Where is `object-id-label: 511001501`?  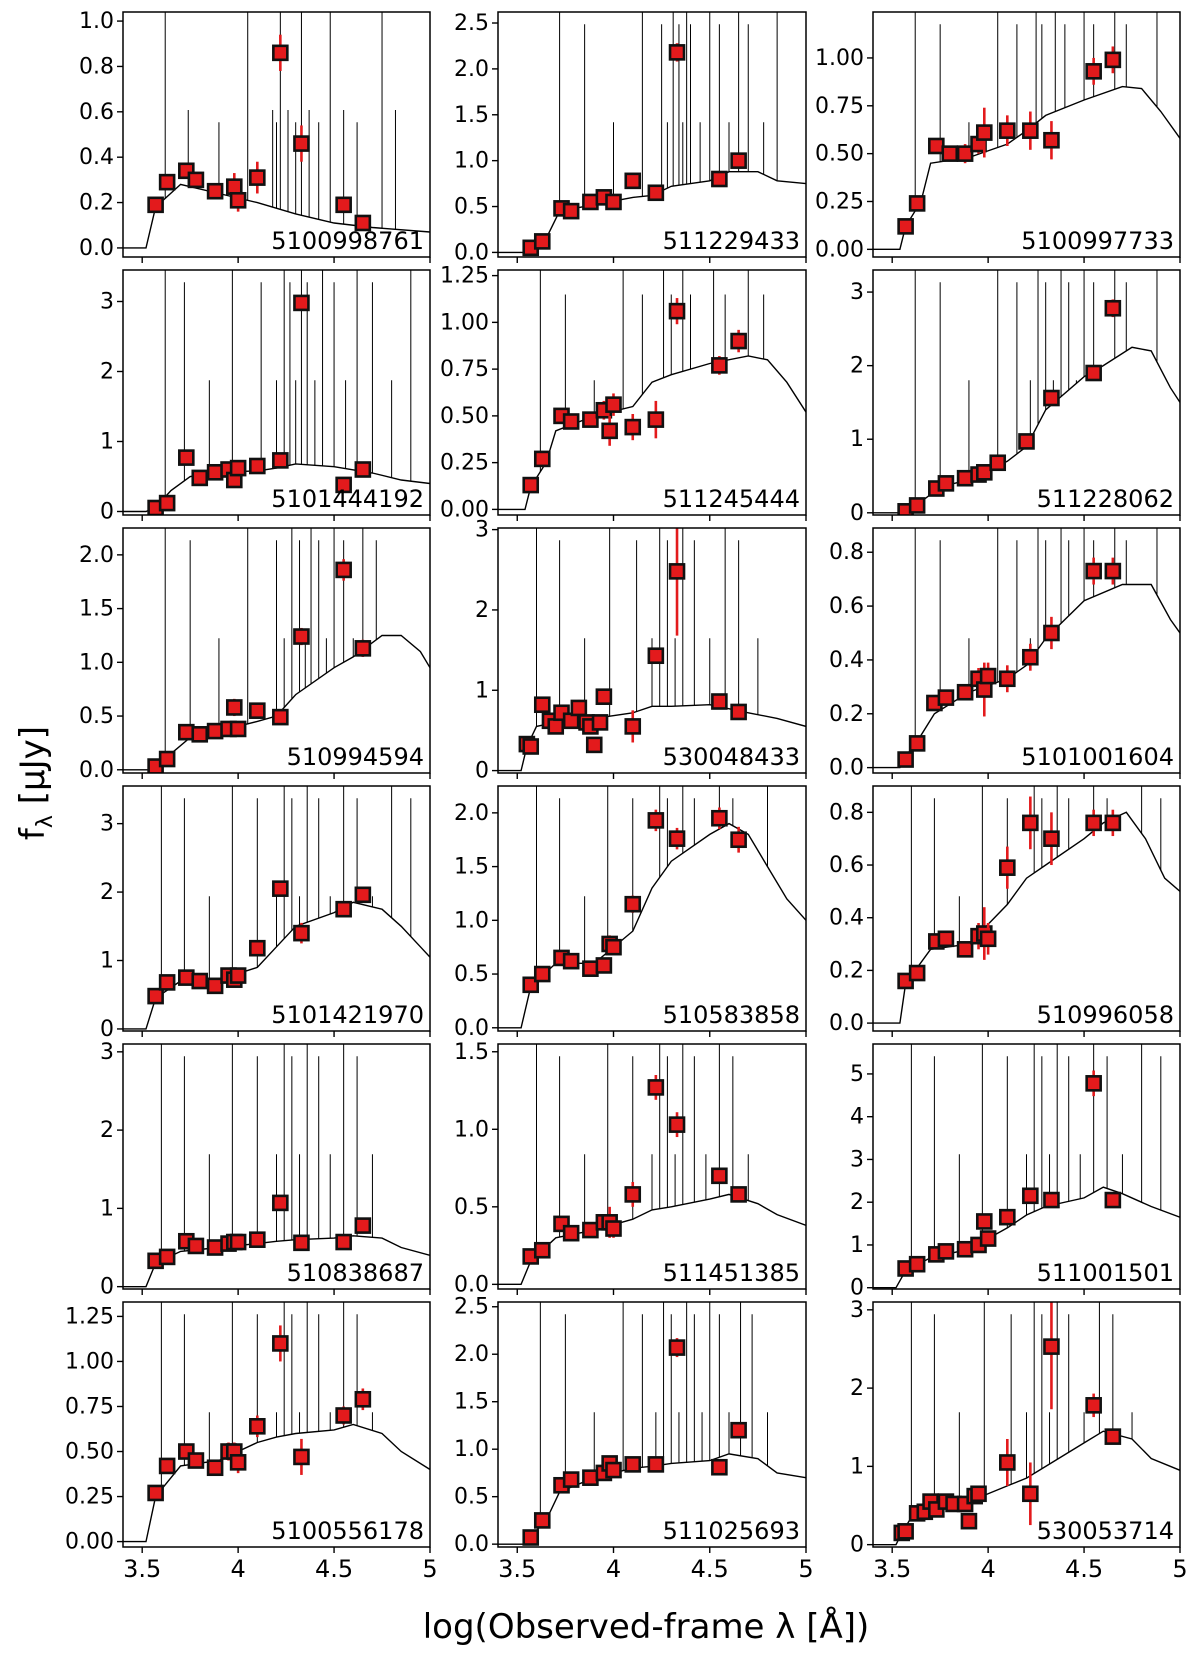
object-id-label: 511001501 is located at coordinates (1105, 1273).